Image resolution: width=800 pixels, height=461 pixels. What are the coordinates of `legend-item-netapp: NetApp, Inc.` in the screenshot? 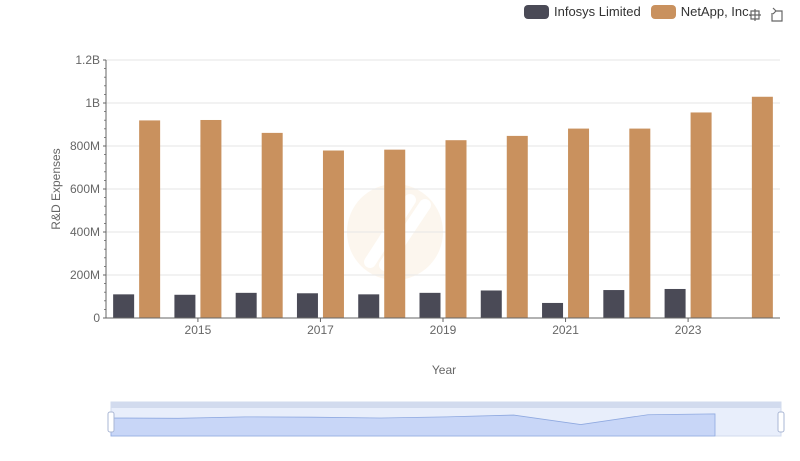 It's located at (701, 11).